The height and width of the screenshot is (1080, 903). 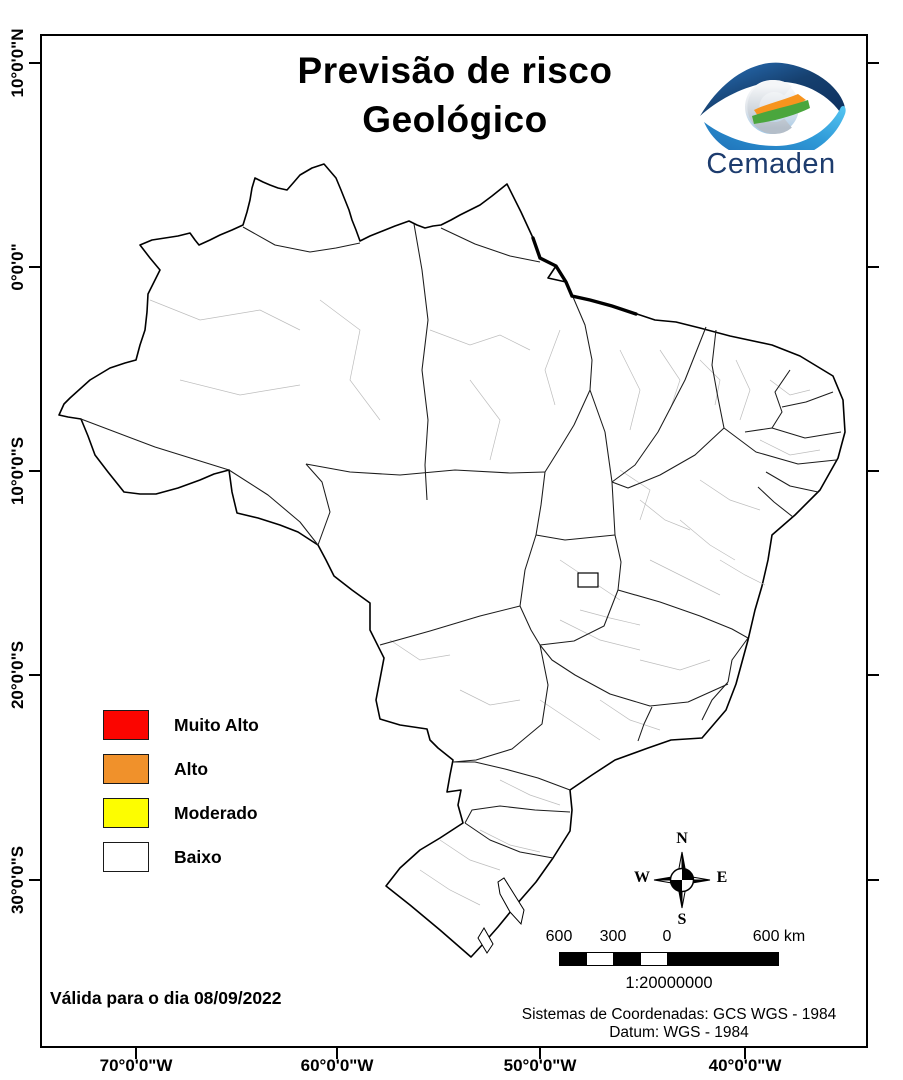 I want to click on legend: Muito Alto Alto Moderado Baixo, so click(x=181, y=798).